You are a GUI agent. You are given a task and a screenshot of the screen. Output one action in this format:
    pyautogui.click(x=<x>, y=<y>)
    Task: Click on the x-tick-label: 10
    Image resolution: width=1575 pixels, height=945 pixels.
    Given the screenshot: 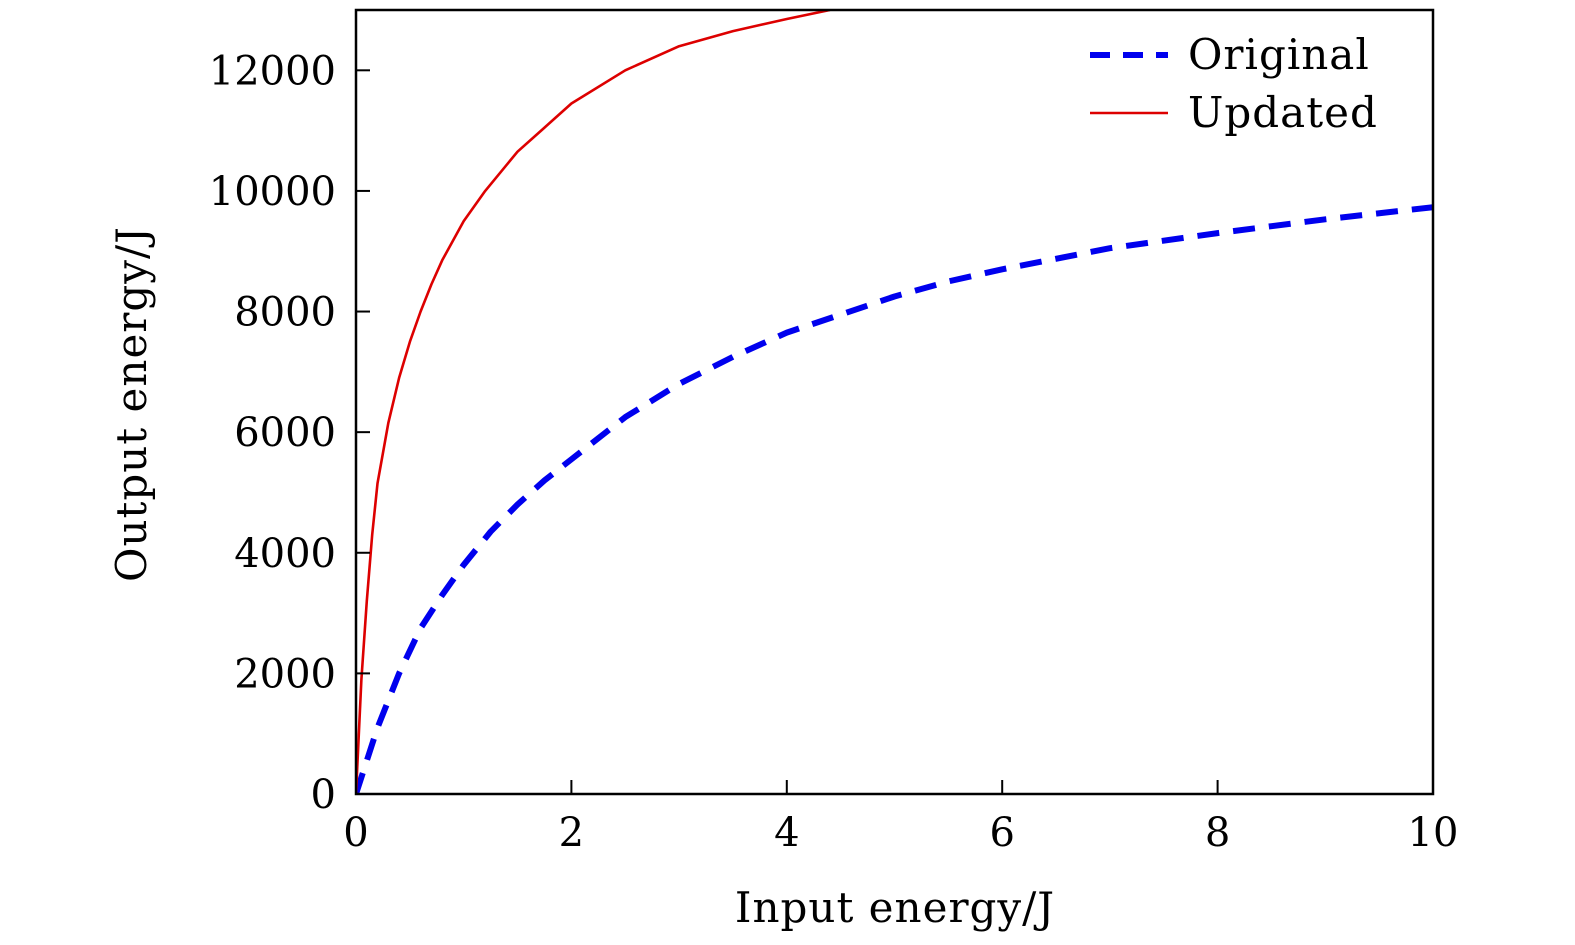 What is the action you would take?
    pyautogui.click(x=1433, y=833)
    